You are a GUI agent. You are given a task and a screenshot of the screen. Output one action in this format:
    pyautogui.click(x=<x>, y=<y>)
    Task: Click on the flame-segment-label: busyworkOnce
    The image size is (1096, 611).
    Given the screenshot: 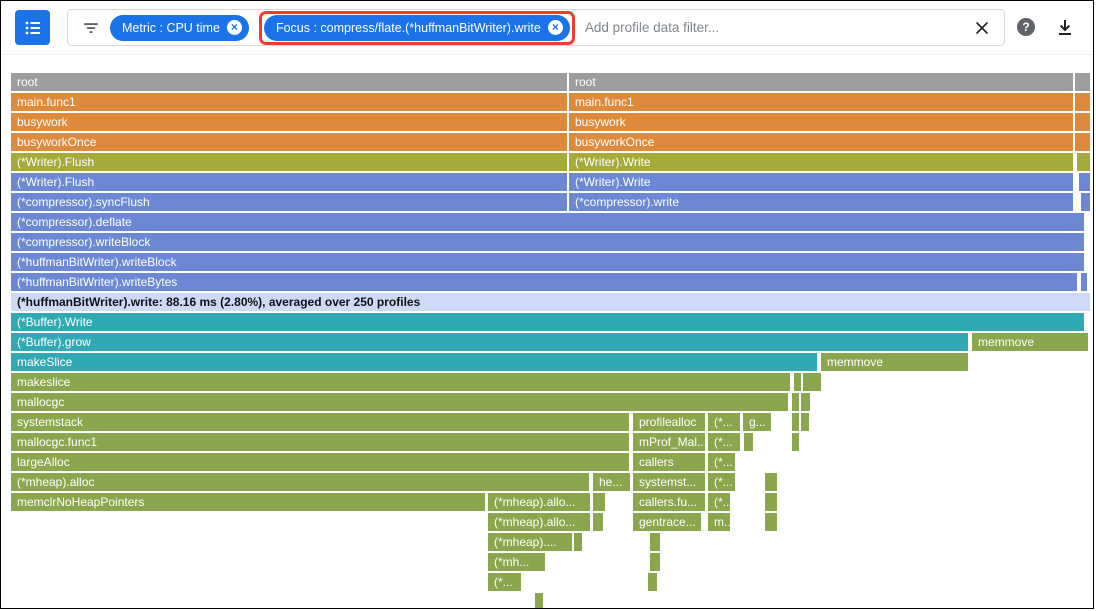 What is the action you would take?
    pyautogui.click(x=615, y=142)
    